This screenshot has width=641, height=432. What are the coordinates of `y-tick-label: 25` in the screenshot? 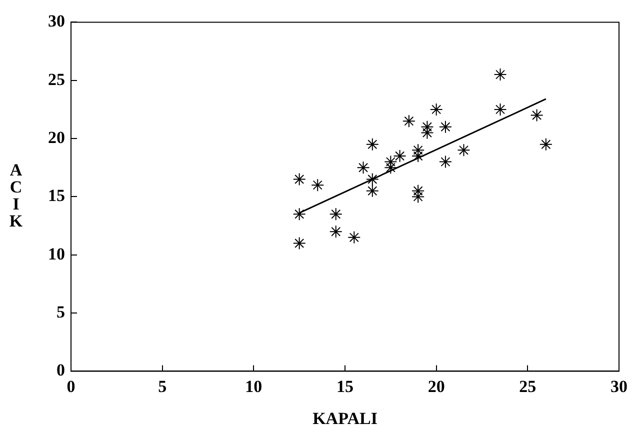 It's located at (56, 79).